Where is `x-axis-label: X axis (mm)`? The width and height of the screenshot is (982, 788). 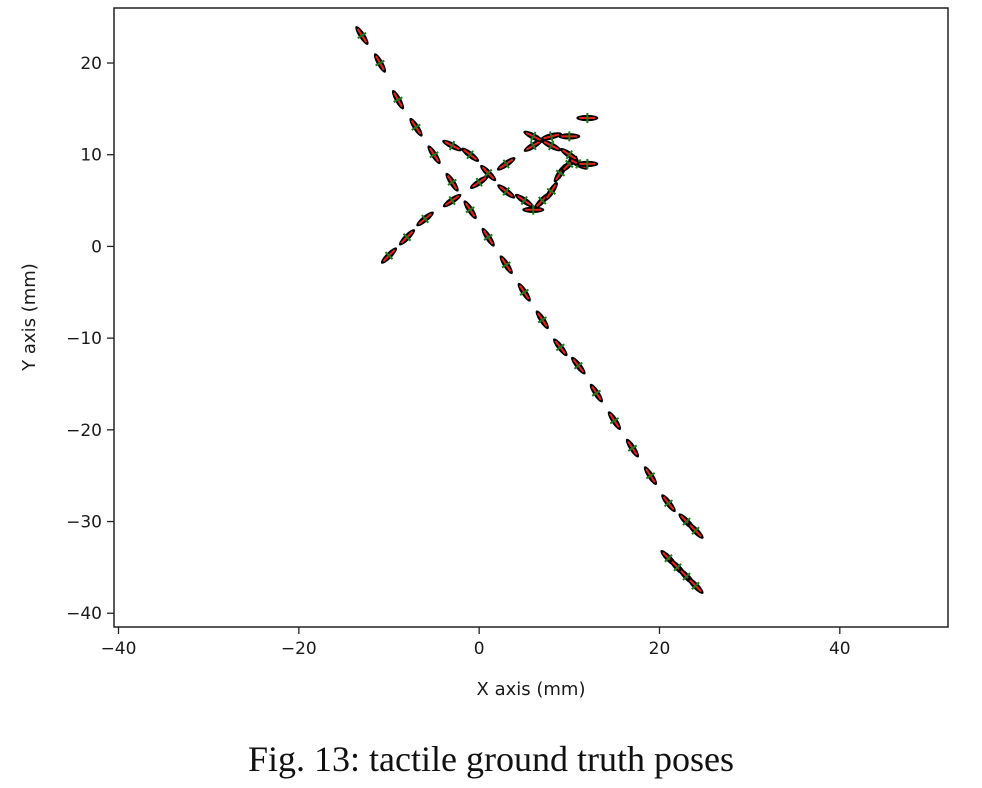
x-axis-label: X axis (mm) is located at coordinates (531, 689).